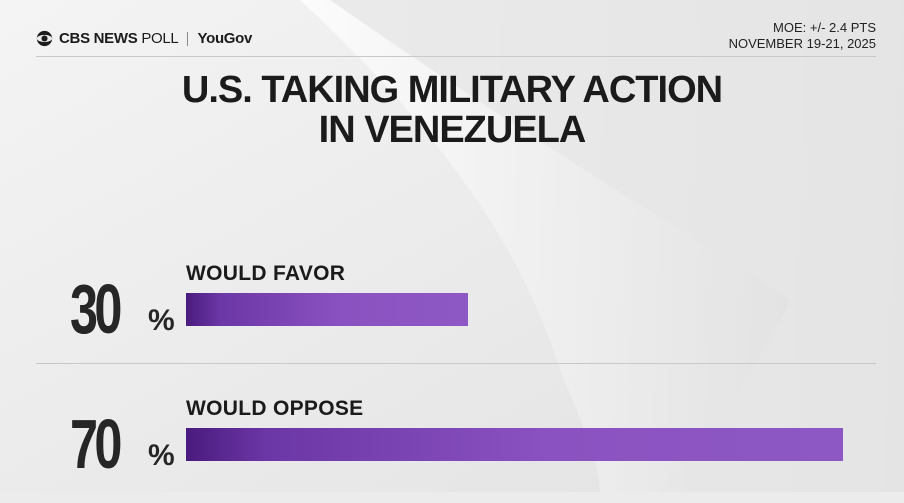  Describe the element at coordinates (188, 38) in the screenshot. I see `brand-separator` at that location.